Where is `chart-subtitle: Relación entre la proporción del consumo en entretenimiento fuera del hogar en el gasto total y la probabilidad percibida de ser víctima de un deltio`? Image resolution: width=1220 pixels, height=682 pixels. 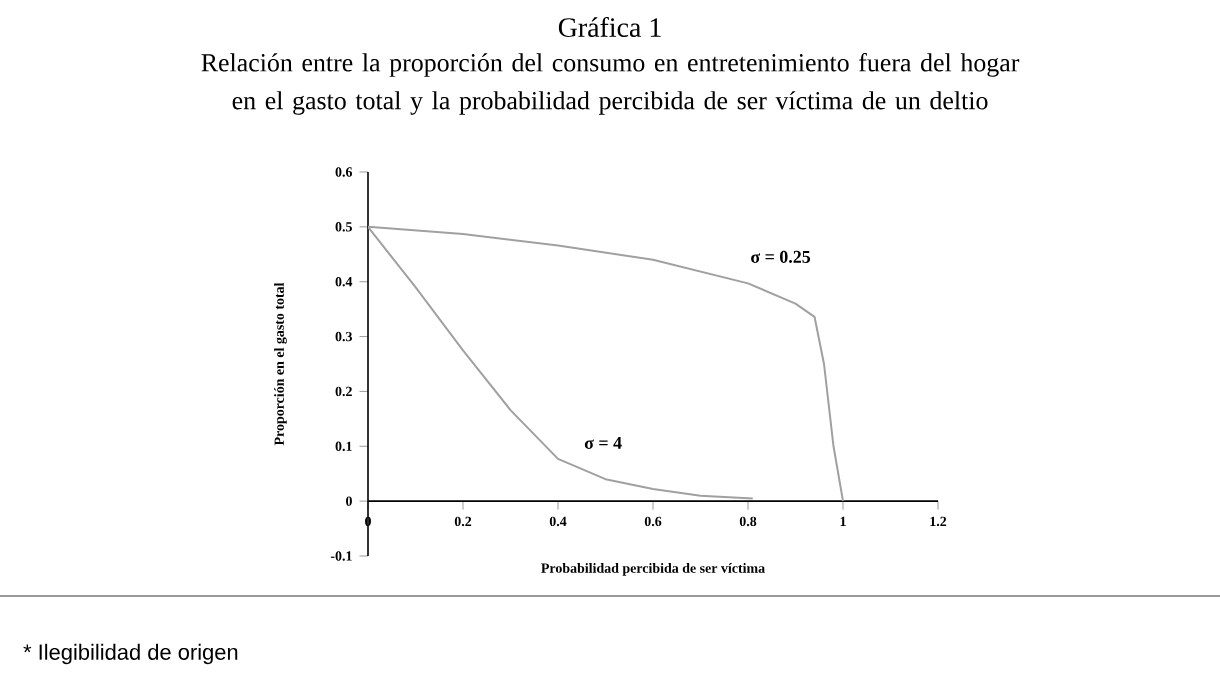
chart-subtitle: Relación entre la proporción del consumo en entretenimiento fuera del hogar en el gasto total y la probabilidad percibida de ser víctima de un deltio is located at coordinates (610, 84).